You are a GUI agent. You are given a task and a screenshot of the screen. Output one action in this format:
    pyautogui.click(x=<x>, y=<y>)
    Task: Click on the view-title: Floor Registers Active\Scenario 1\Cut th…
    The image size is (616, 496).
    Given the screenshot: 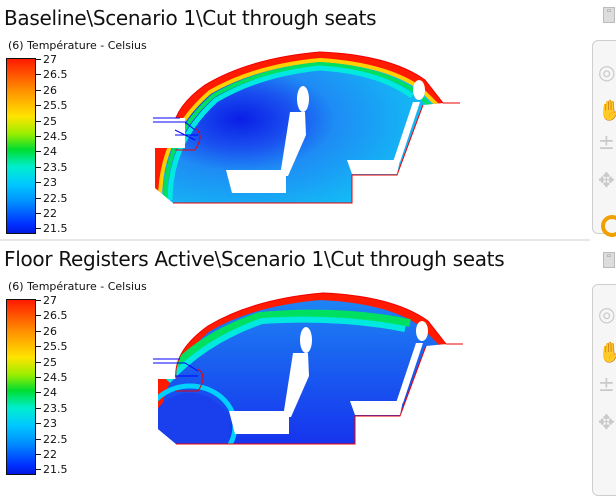 What is the action you would take?
    pyautogui.click(x=254, y=259)
    